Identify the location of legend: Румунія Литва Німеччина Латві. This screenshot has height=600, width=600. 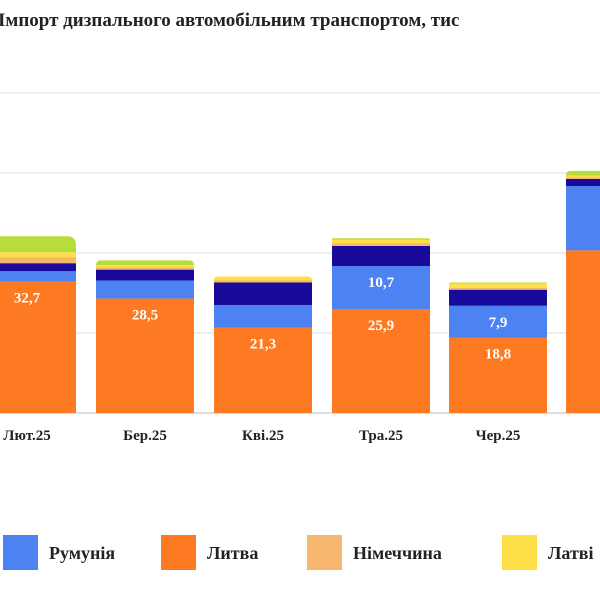
(298, 552).